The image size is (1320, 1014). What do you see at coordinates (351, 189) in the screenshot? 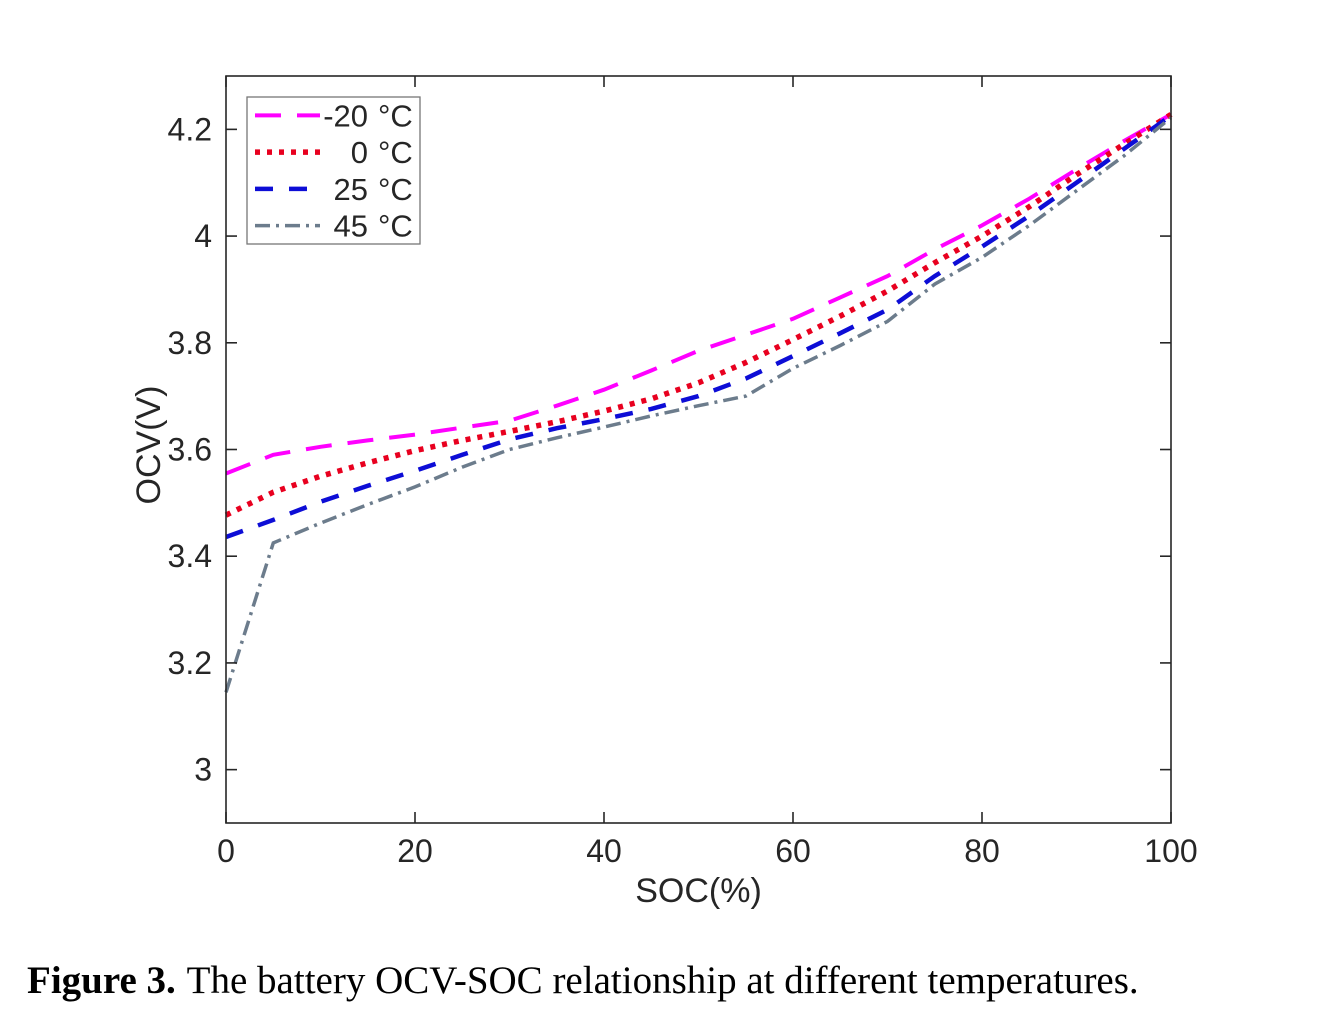
I see `legend-label-value-b25: 25` at bounding box center [351, 189].